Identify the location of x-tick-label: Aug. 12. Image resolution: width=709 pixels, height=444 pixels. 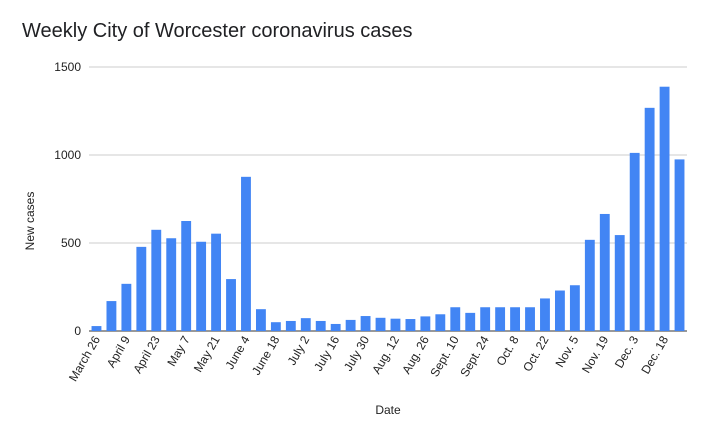
(385, 354).